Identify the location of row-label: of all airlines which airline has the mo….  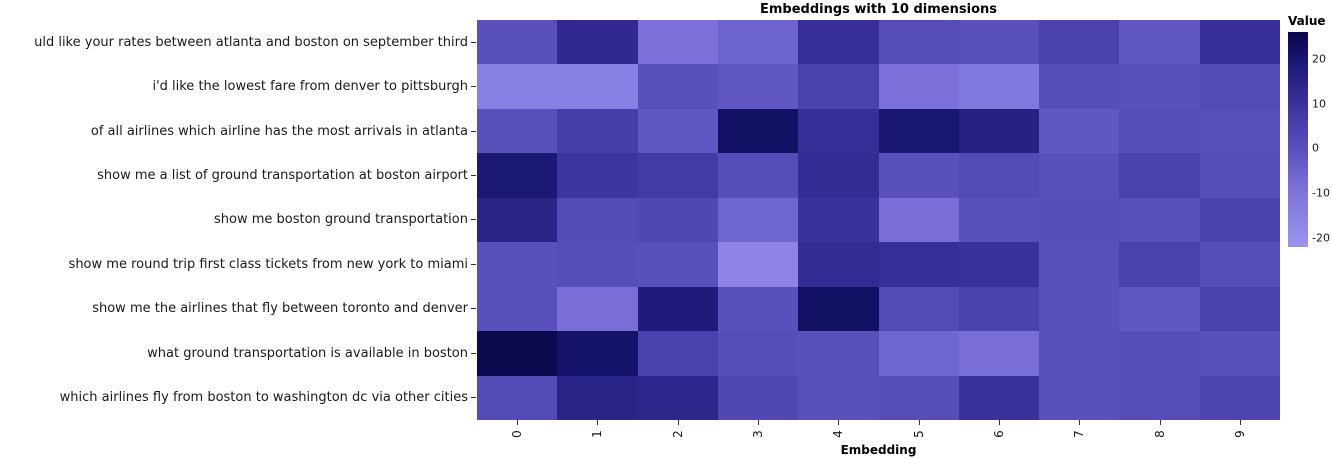
(238, 131).